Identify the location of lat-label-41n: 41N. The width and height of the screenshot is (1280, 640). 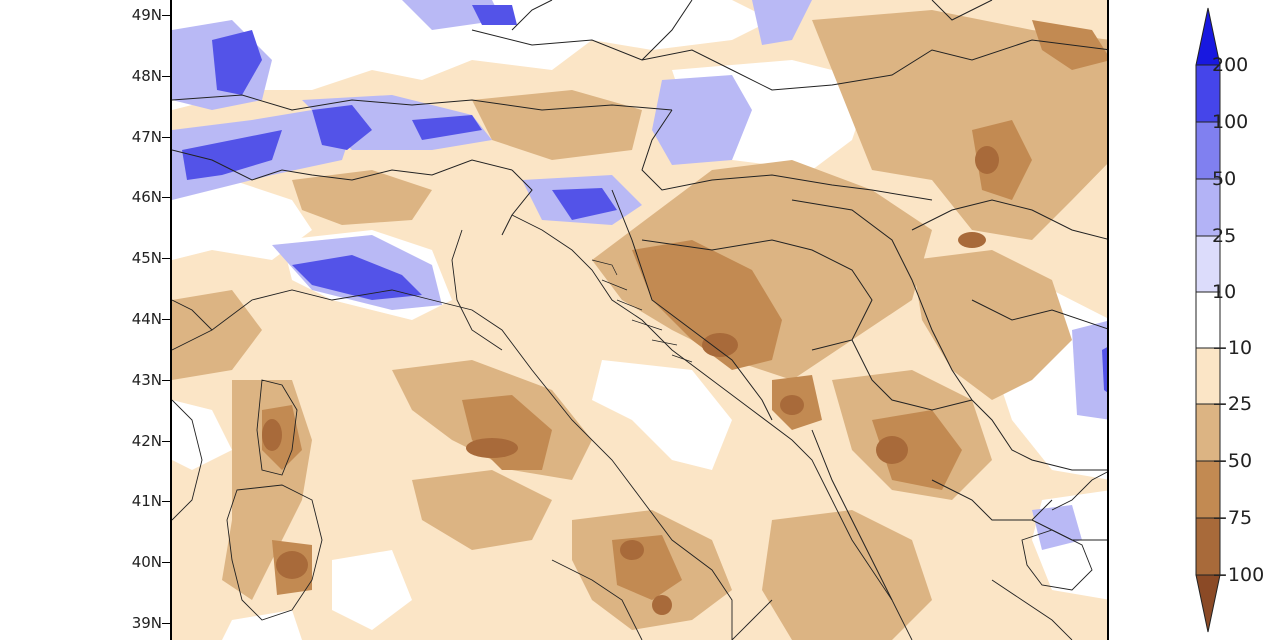
(146, 501).